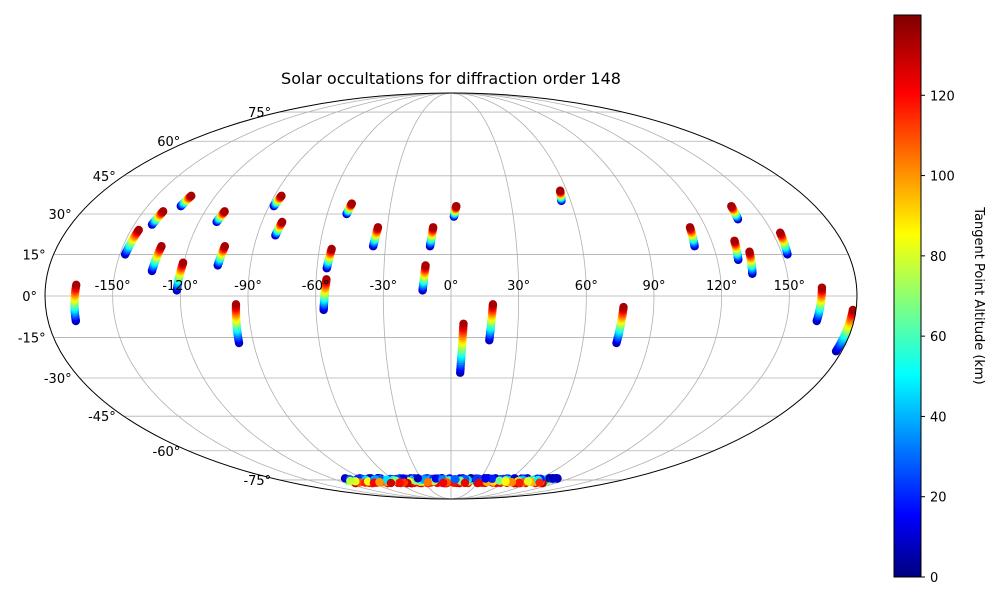  What do you see at coordinates (653, 286) in the screenshot?
I see `longitude-tick-label: 90°` at bounding box center [653, 286].